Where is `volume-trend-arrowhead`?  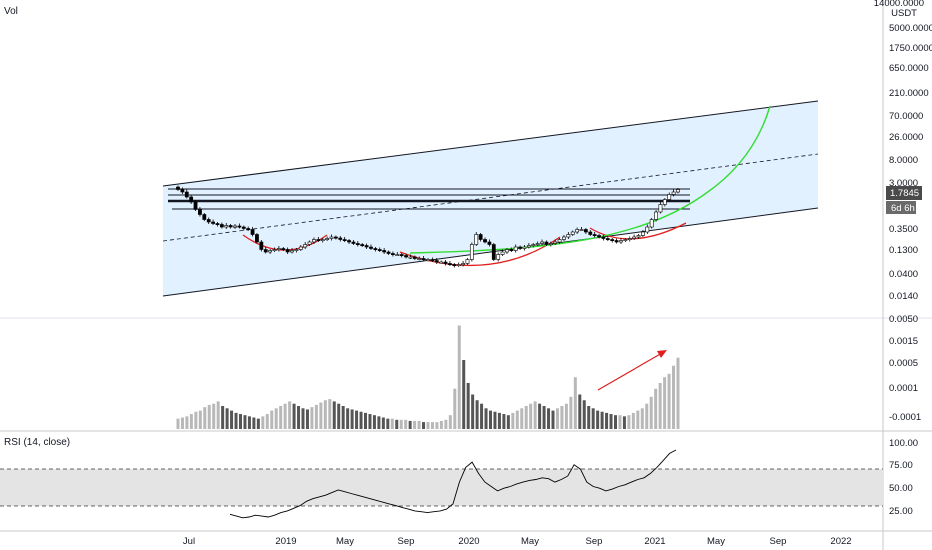
volume-trend-arrowhead is located at coordinates (662, 354).